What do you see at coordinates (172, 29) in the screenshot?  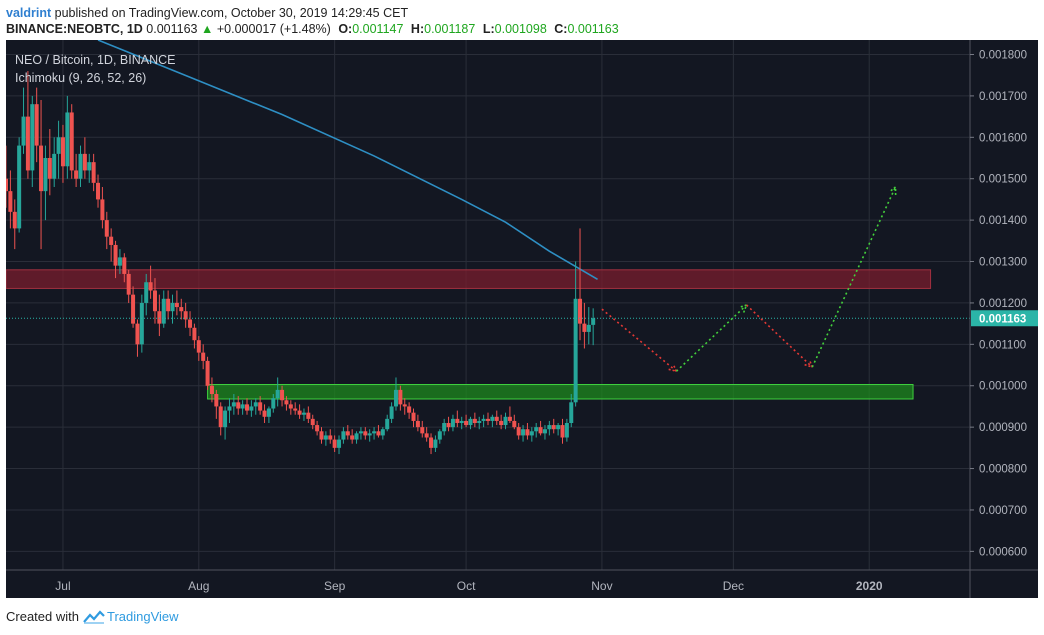 I see `last-price: 0.001163` at bounding box center [172, 29].